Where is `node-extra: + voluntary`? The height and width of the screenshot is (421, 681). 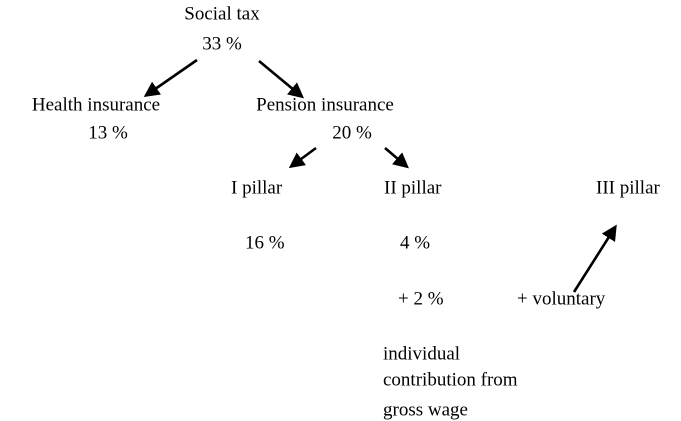 node-extra: + voluntary is located at coordinates (561, 298).